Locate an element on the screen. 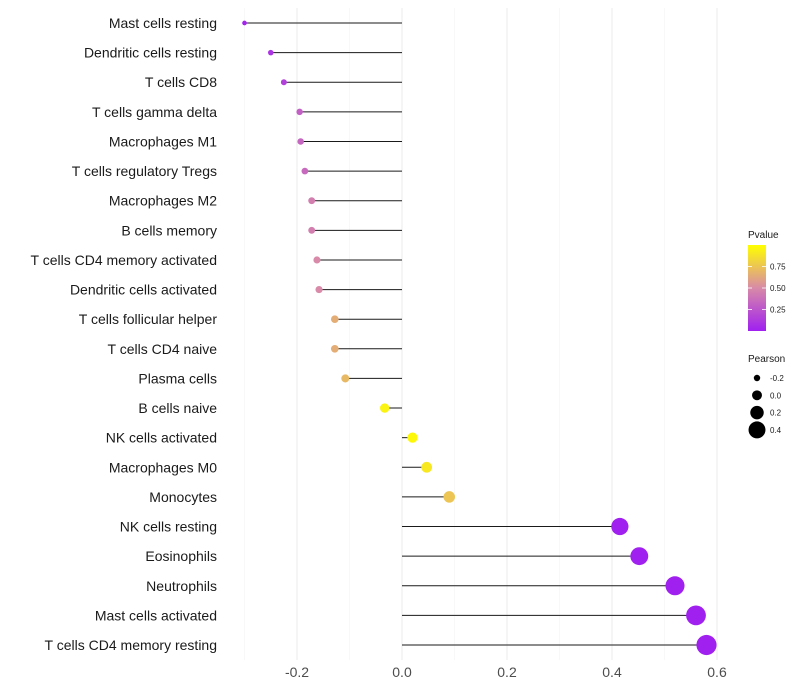  colorbar-tick-label: 0.75 is located at coordinates (778, 267).